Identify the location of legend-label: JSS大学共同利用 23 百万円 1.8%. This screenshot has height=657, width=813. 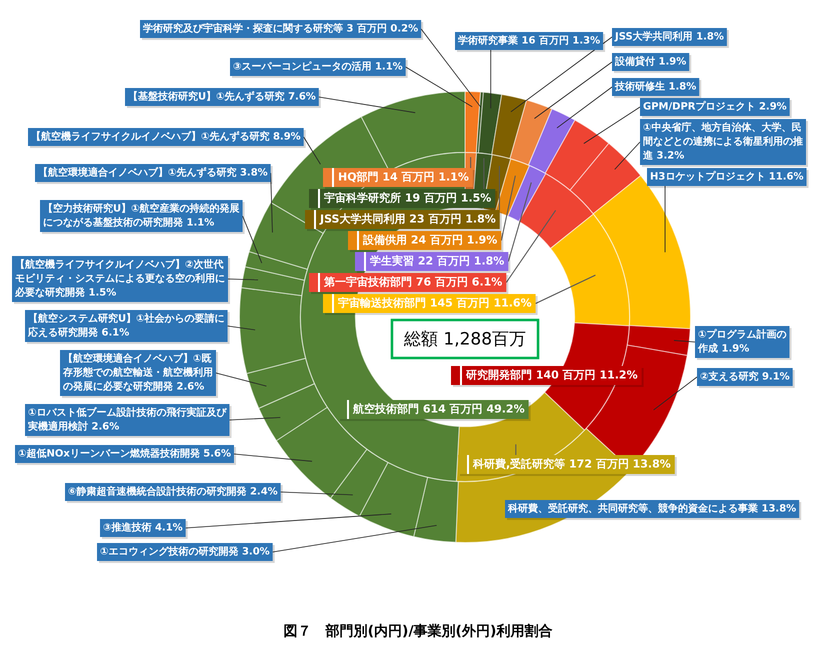
(407, 219).